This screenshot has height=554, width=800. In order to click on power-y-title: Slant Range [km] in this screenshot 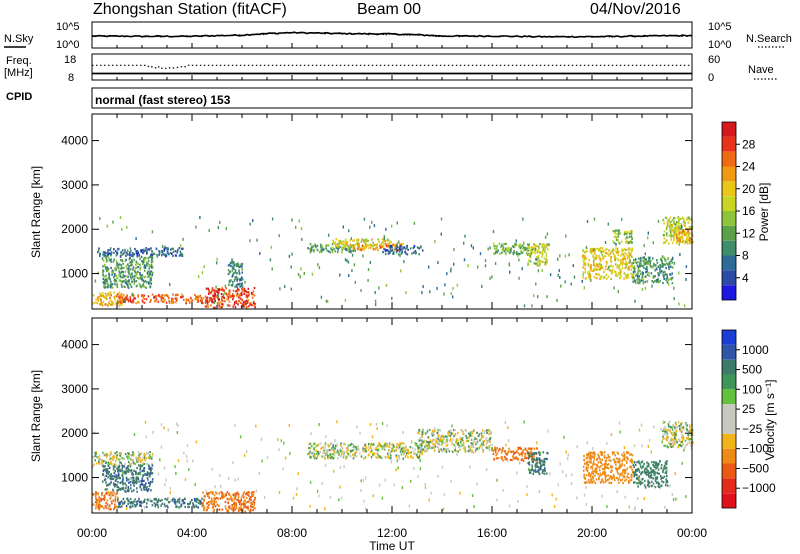, I will do `click(36, 212)`.